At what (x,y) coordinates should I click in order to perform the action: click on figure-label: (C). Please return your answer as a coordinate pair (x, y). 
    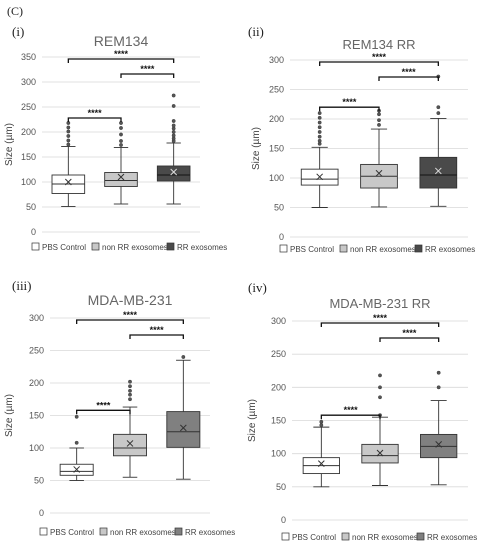
    Looking at the image, I should click on (15, 11).